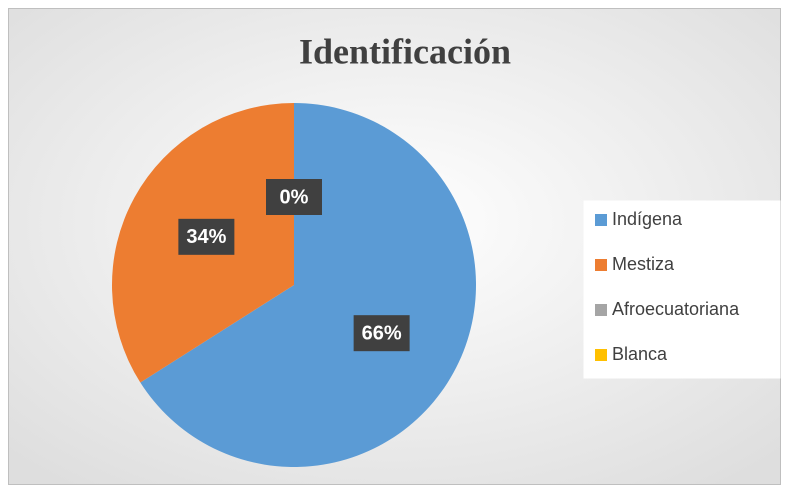 The height and width of the screenshot is (492, 789). Describe the element at coordinates (405, 51) in the screenshot. I see `chart-title: Identificación` at that location.